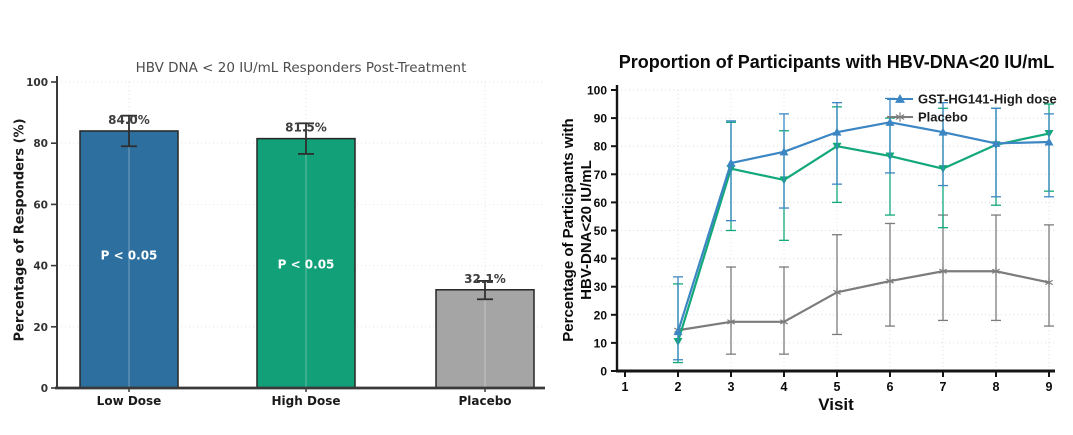 The width and height of the screenshot is (1073, 435). I want to click on category-label: Low Dose, so click(129, 401).